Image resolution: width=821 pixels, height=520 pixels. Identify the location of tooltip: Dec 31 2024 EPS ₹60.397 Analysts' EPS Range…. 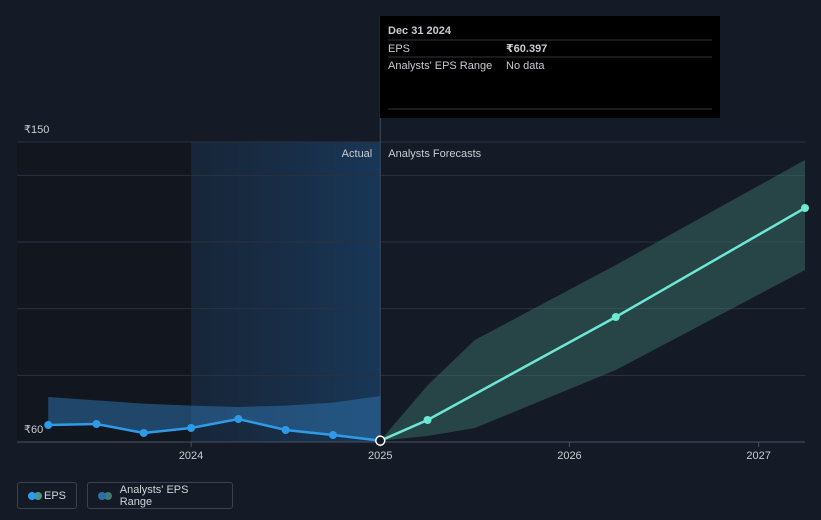
(550, 67).